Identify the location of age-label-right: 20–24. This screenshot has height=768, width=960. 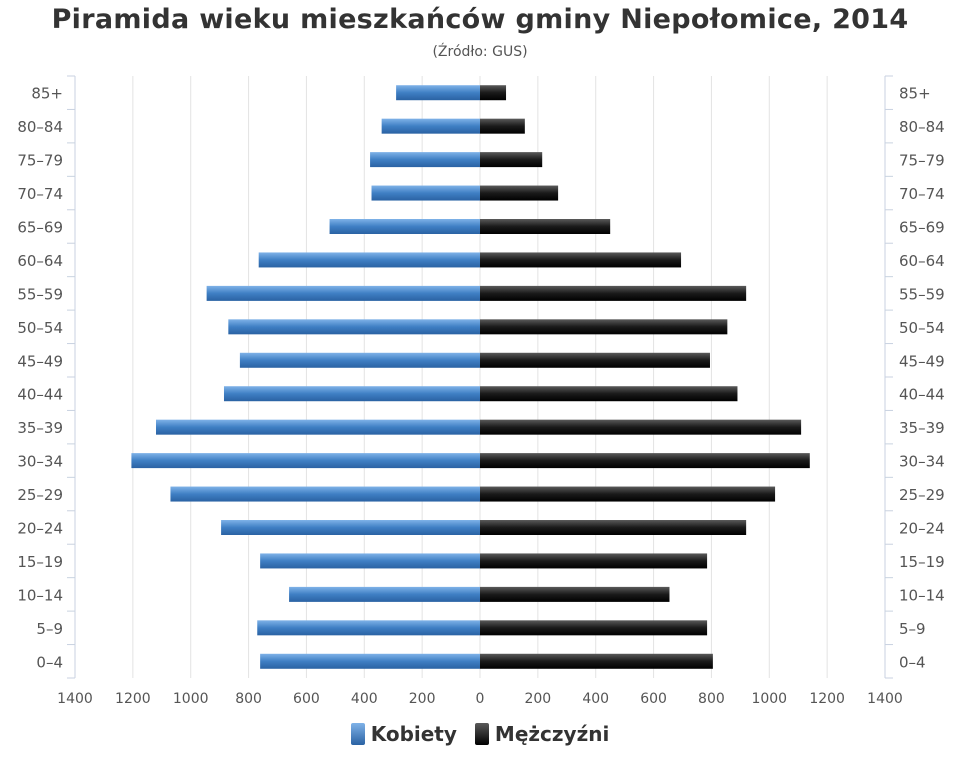
(922, 529).